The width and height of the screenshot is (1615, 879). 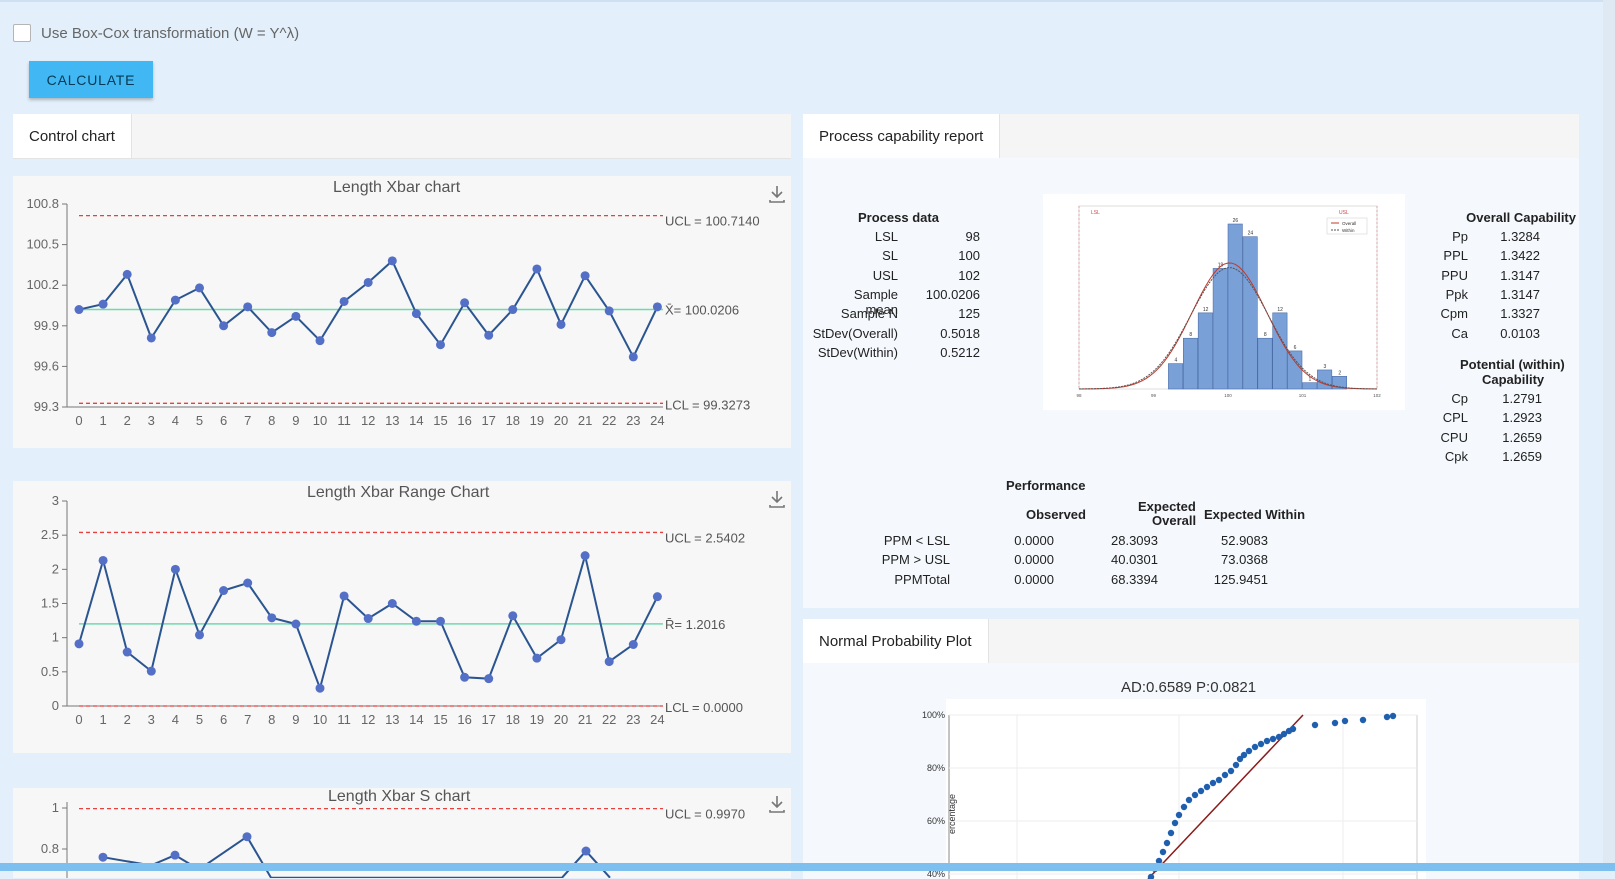 What do you see at coordinates (1522, 437) in the screenshot?
I see `row-value: 1.2659` at bounding box center [1522, 437].